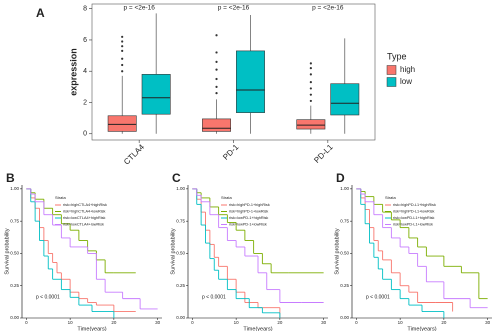 The width and height of the screenshot is (500, 331). What do you see at coordinates (323, 153) in the screenshot?
I see `x-tick-label: PD-L1` at bounding box center [323, 153].